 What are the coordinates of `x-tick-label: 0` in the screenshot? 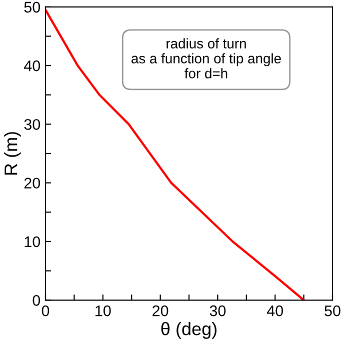 It's located at (46, 310).